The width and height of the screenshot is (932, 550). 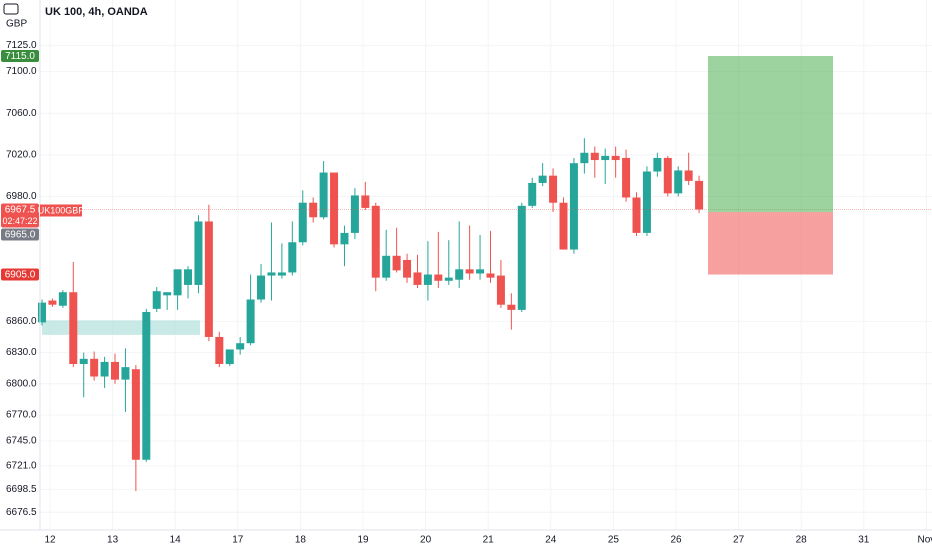 What do you see at coordinates (21, 45) in the screenshot?
I see `y-tick-label: 7125.0` at bounding box center [21, 45].